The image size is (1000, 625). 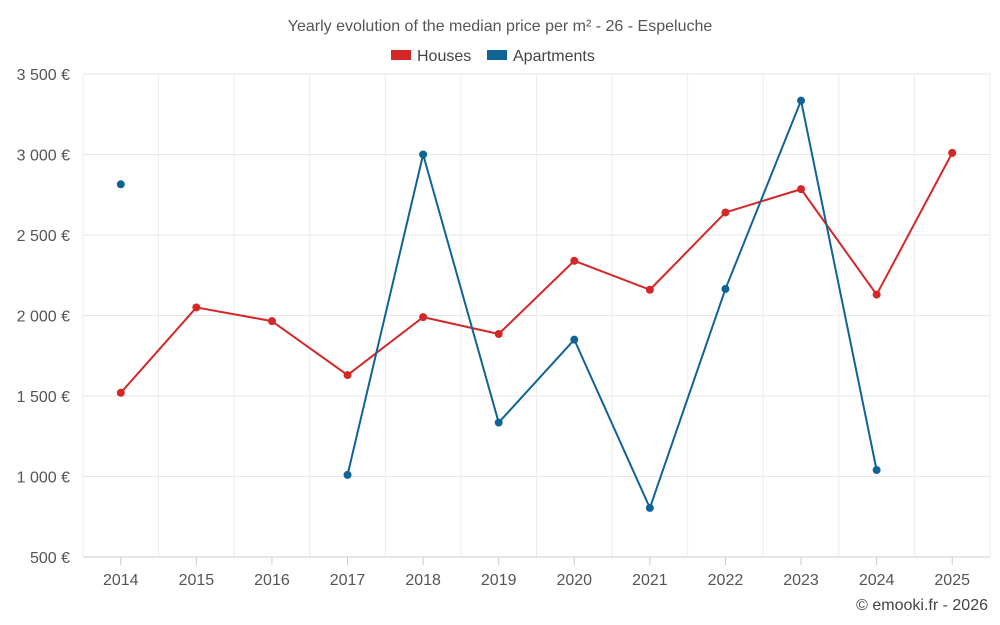 I want to click on x-tick-label: 2024, so click(x=877, y=580).